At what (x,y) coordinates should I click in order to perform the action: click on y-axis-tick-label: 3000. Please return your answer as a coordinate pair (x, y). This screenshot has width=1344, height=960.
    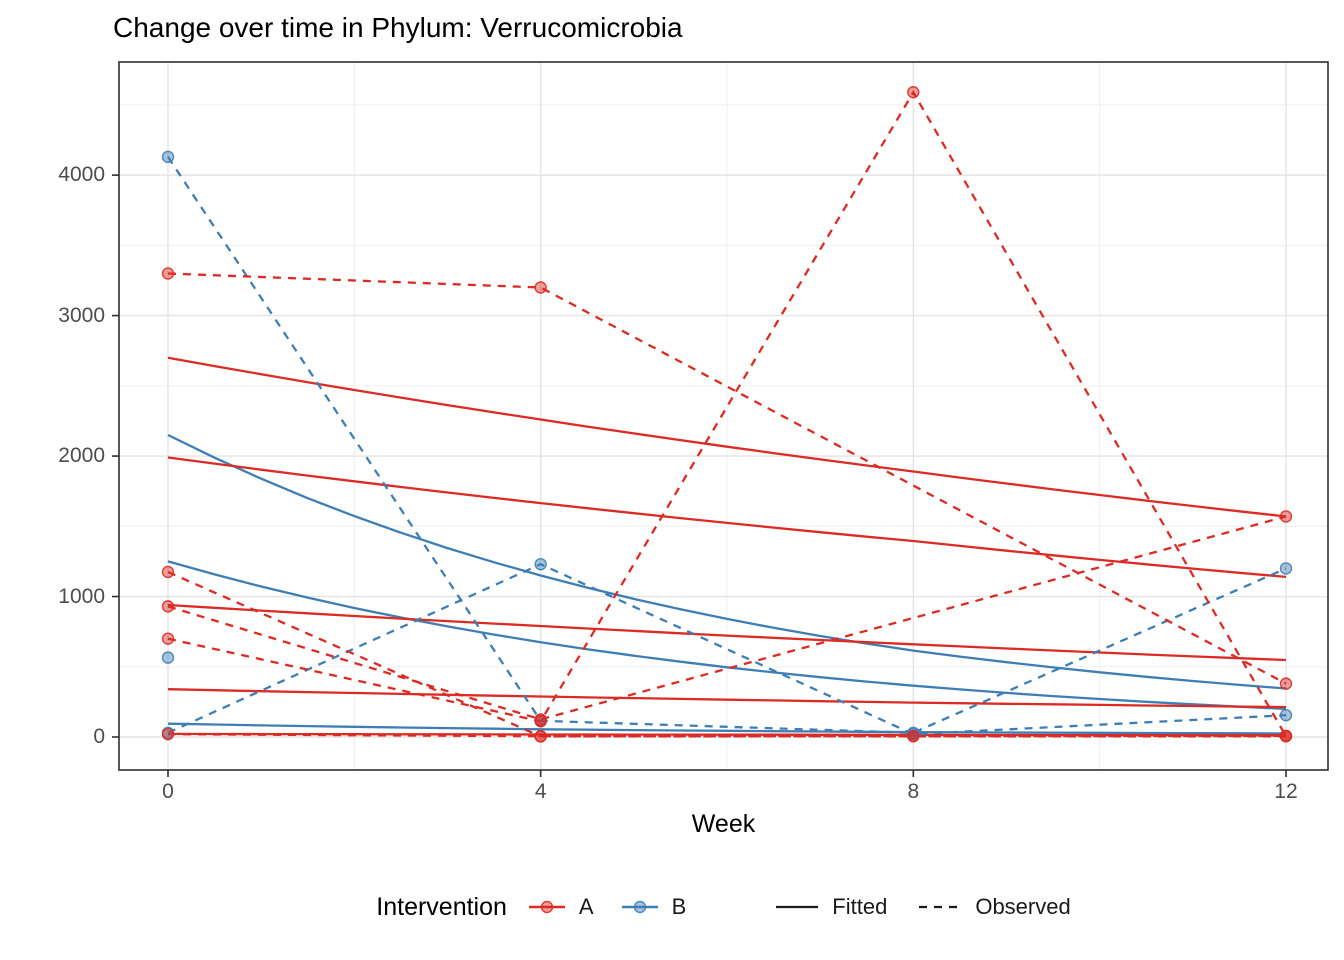
    Looking at the image, I should click on (81, 315).